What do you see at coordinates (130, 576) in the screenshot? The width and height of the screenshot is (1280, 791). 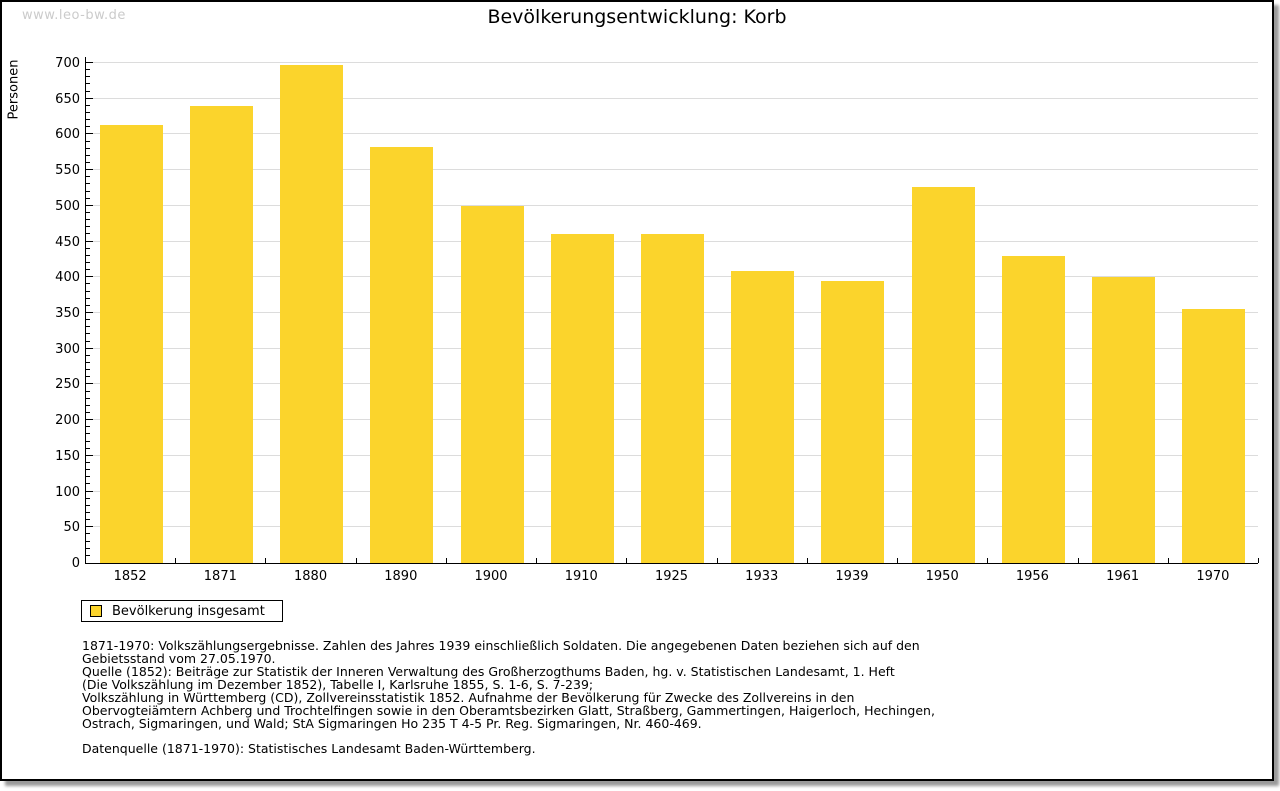 I see `x-tick-label-1852: 1852` at bounding box center [130, 576].